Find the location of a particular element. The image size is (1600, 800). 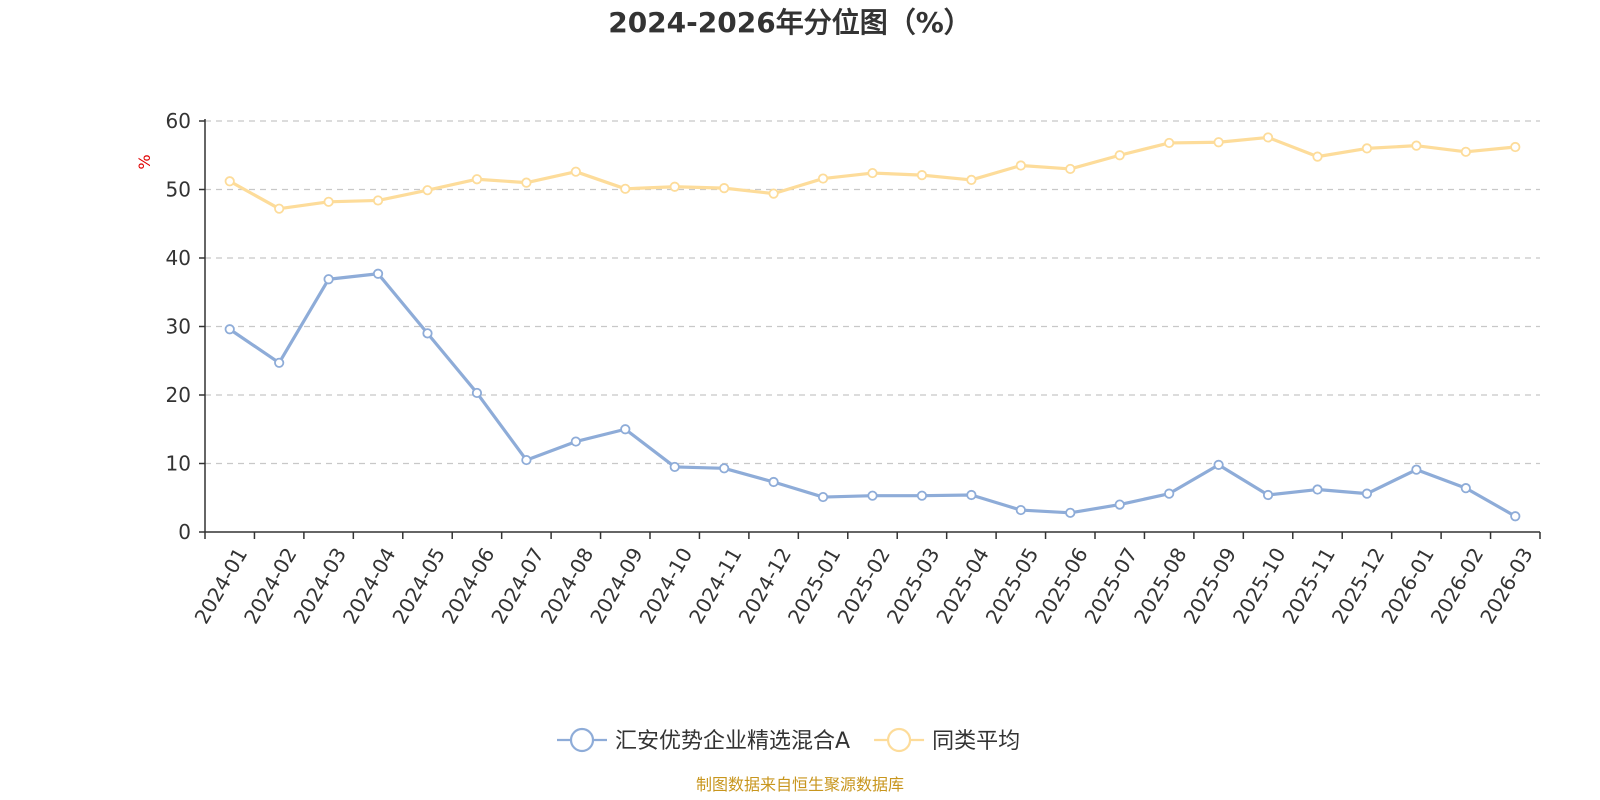

y-tick-label: 10 is located at coordinates (178, 464).